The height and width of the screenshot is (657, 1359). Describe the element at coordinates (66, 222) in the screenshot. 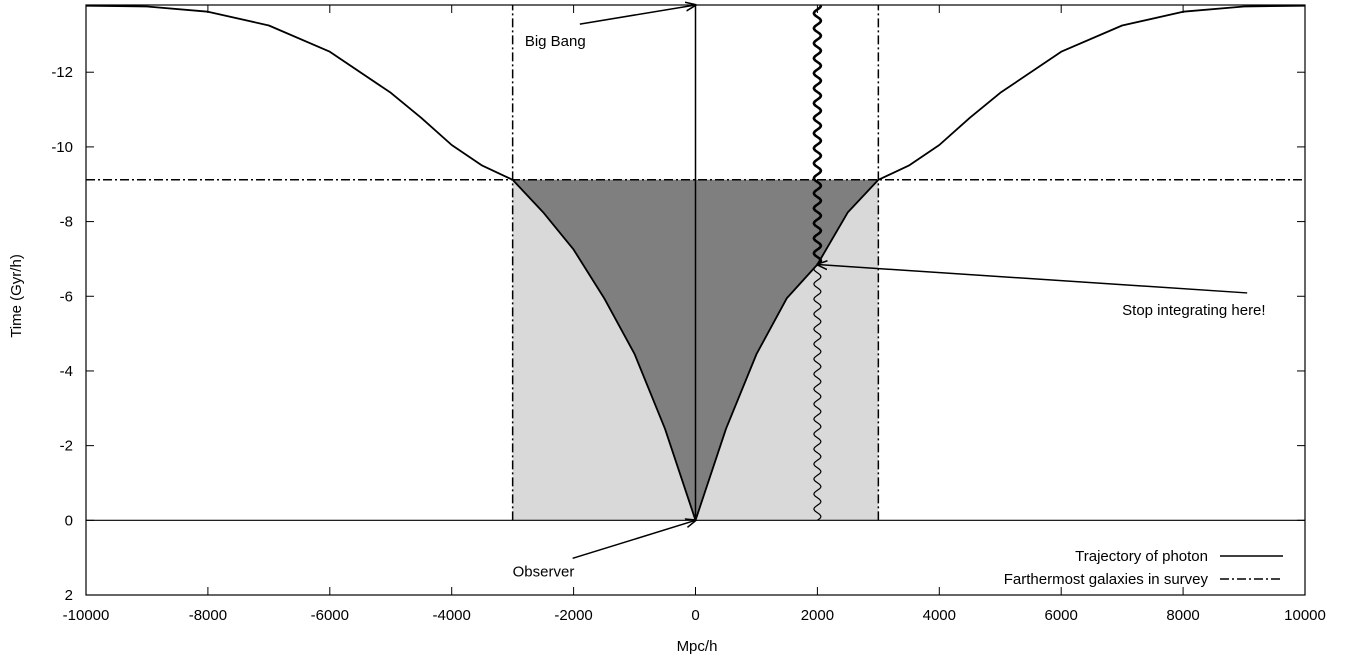

I see `y-tick-label: -8` at that location.